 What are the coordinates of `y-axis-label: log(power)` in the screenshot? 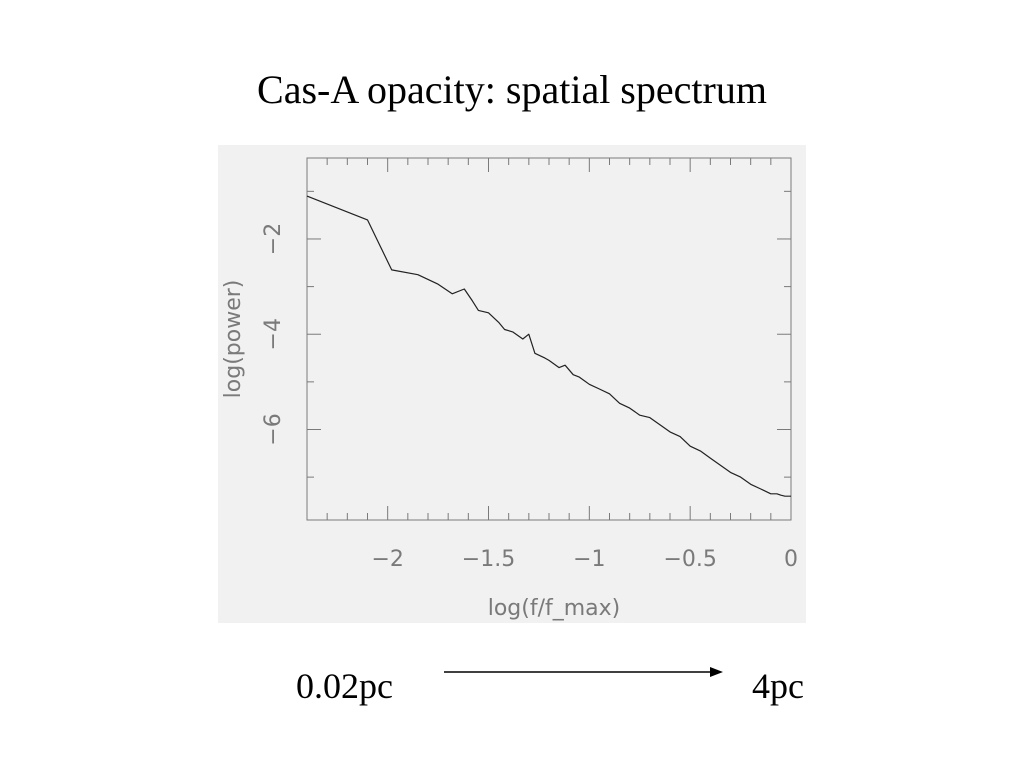 It's located at (233, 339).